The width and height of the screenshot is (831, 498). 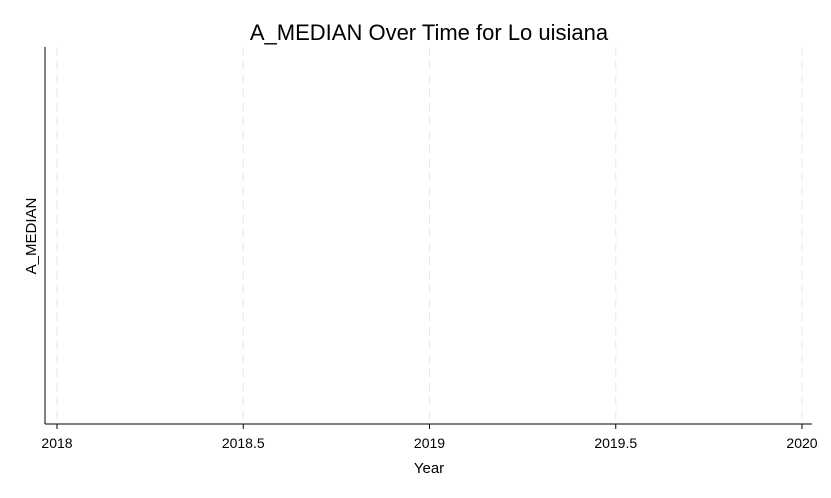 What do you see at coordinates (243, 443) in the screenshot?
I see `x-tick-label: 2018.5` at bounding box center [243, 443].